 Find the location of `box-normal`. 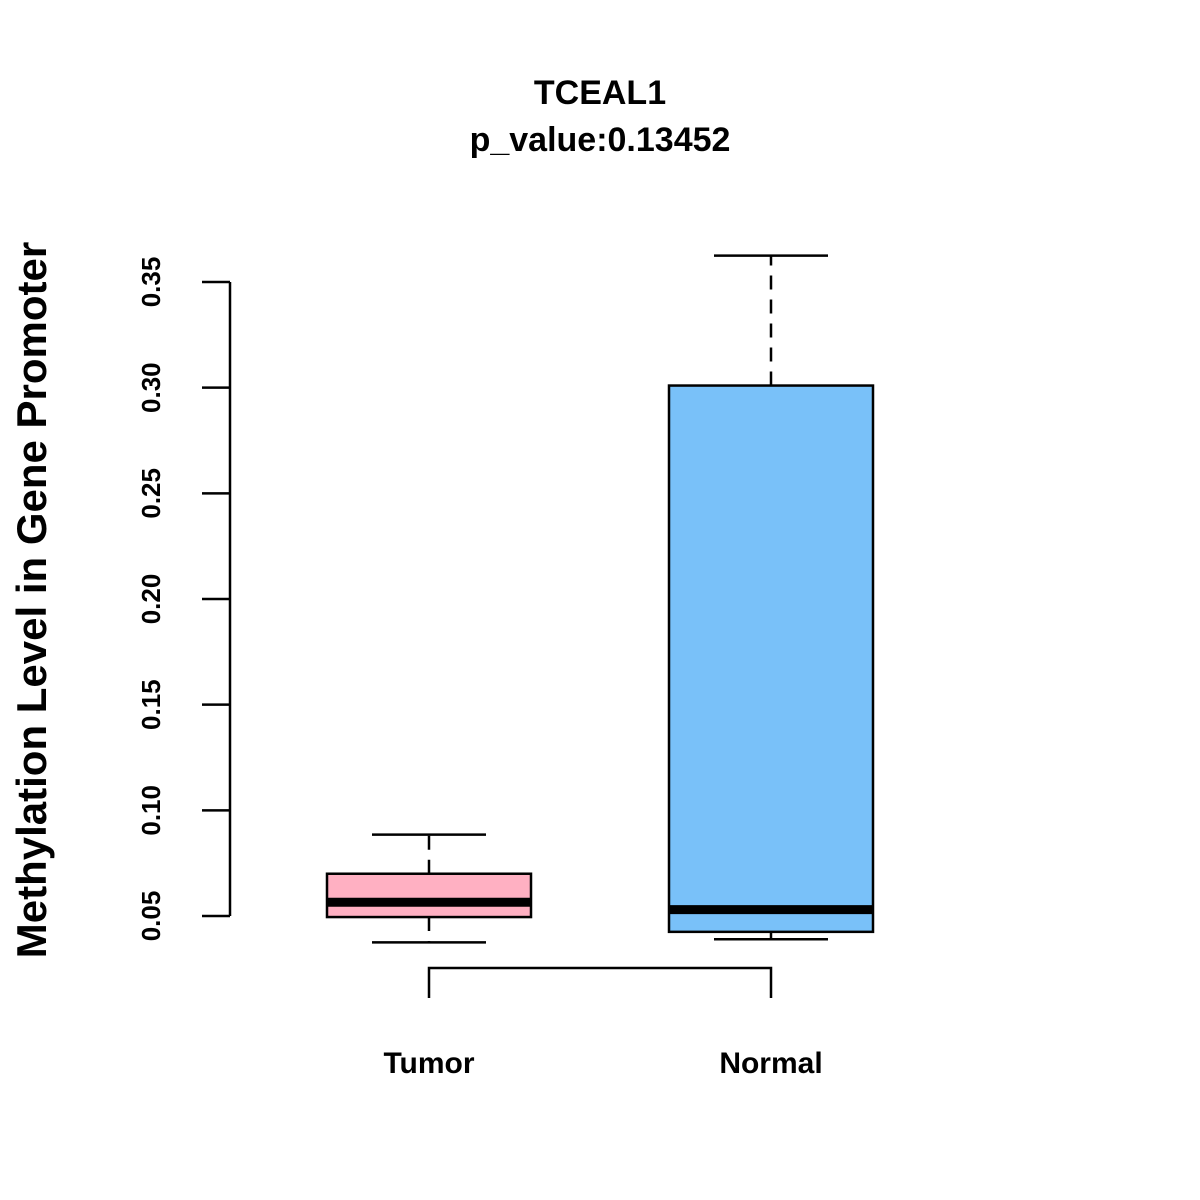

box-normal is located at coordinates (771, 597).